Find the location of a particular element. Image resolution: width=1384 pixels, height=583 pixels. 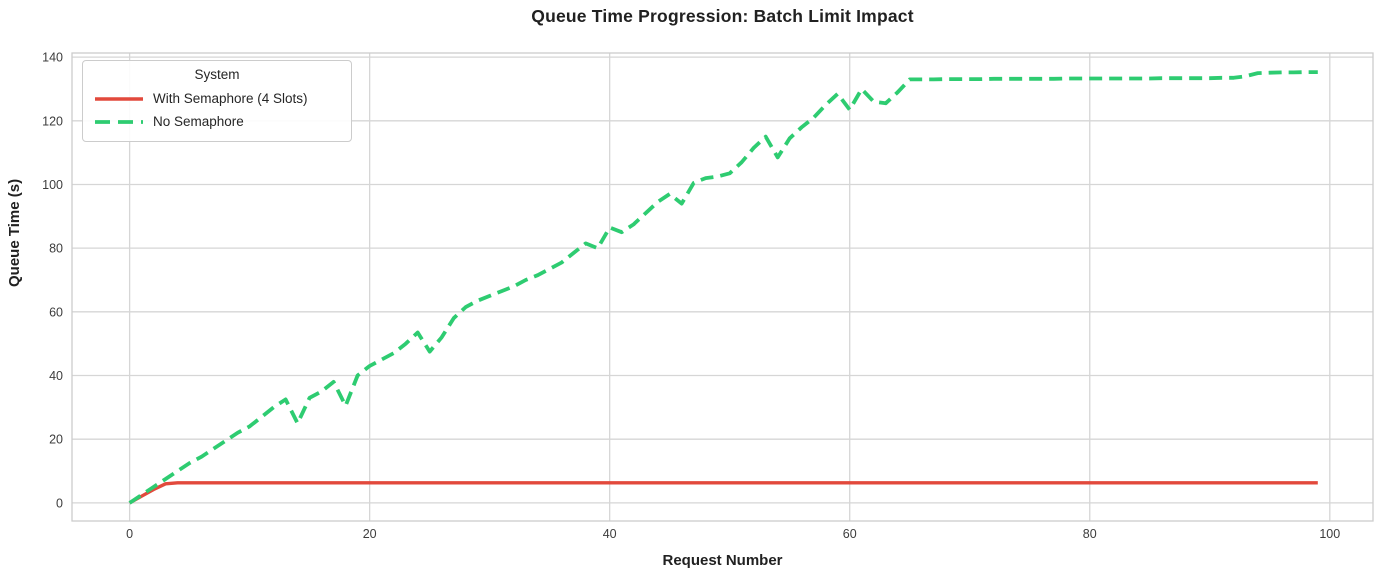

legend-label-with-semaphore: With Semaphore (4 Slots) is located at coordinates (230, 98).